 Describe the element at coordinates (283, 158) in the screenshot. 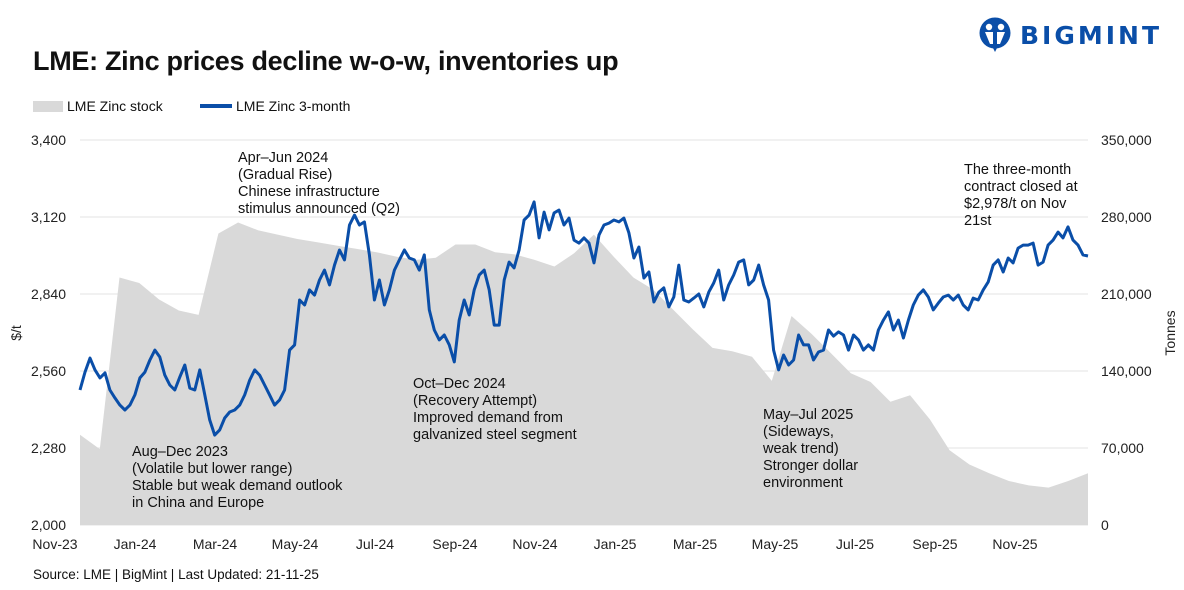

I see `annotation-line: Apr–Jun 2024` at that location.